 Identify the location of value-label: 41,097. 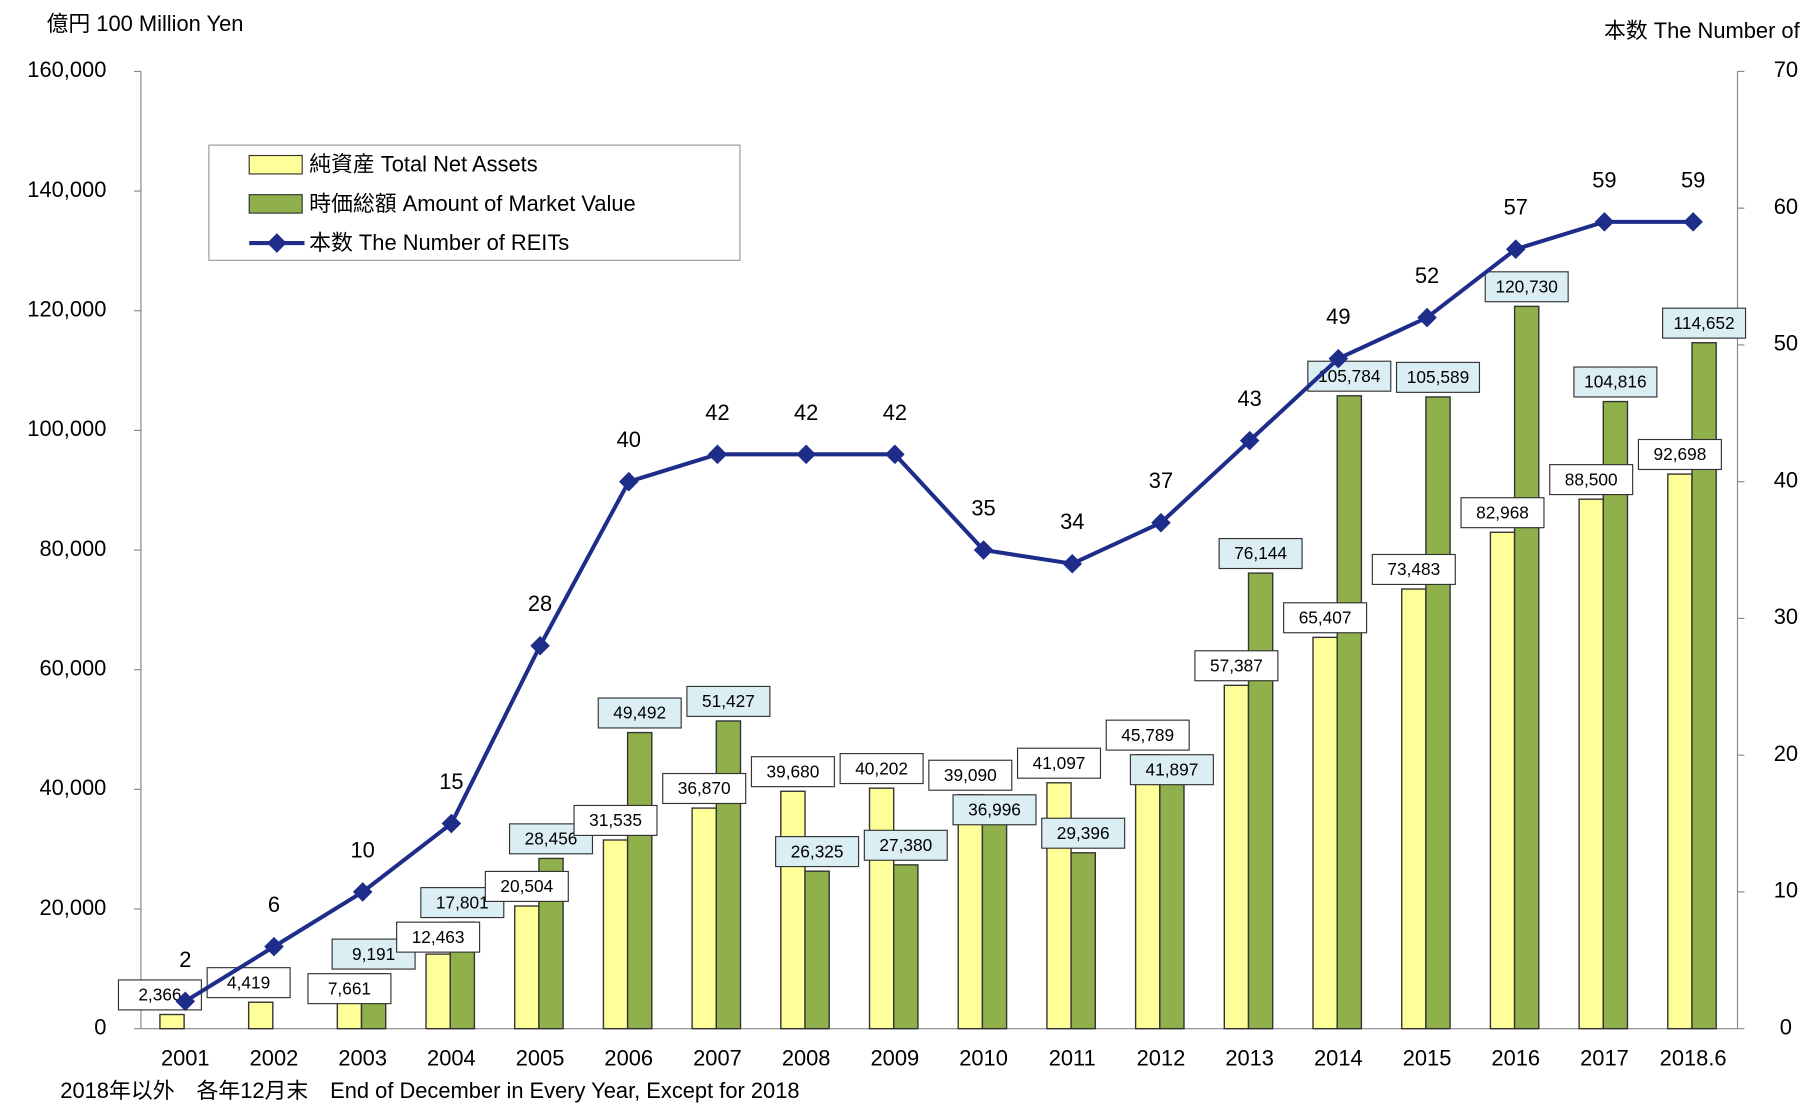
(1059, 763).